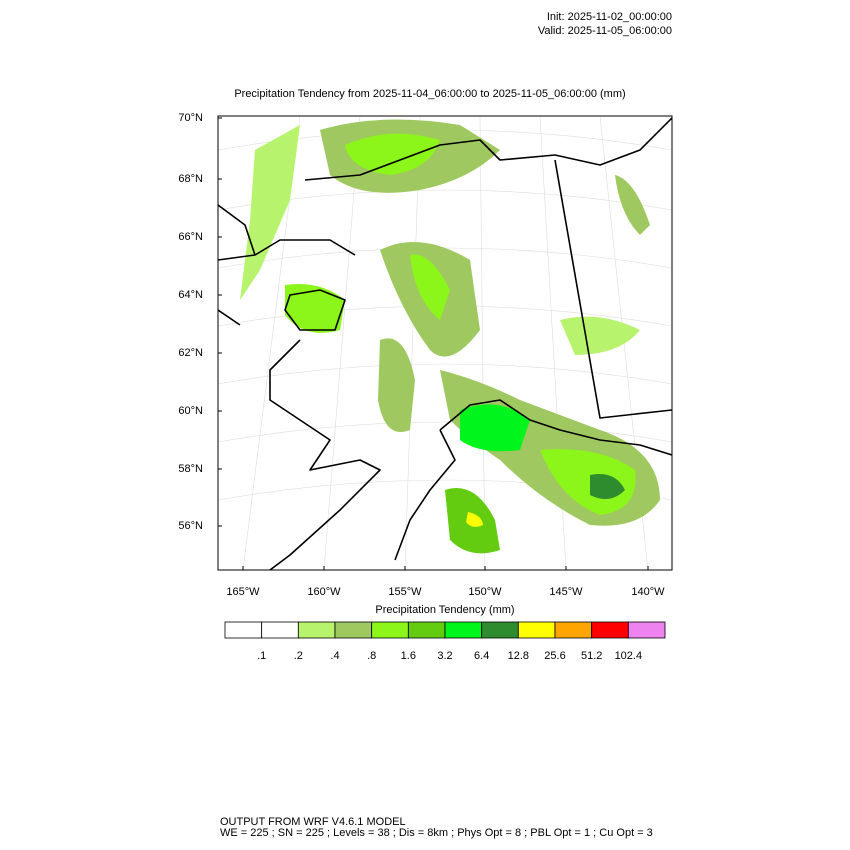  What do you see at coordinates (554, 656) in the screenshot?
I see `colorbar-label: 25.6` at bounding box center [554, 656].